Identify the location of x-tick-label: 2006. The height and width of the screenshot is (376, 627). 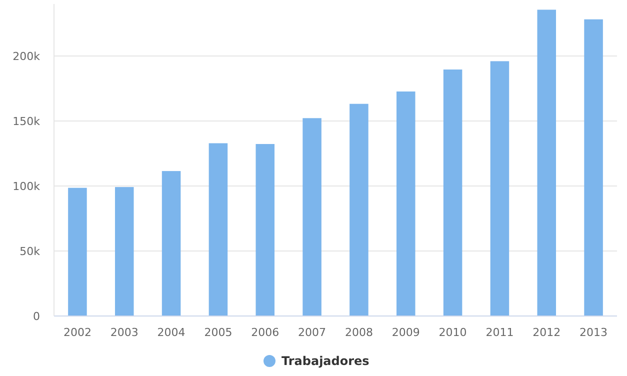
(265, 332).